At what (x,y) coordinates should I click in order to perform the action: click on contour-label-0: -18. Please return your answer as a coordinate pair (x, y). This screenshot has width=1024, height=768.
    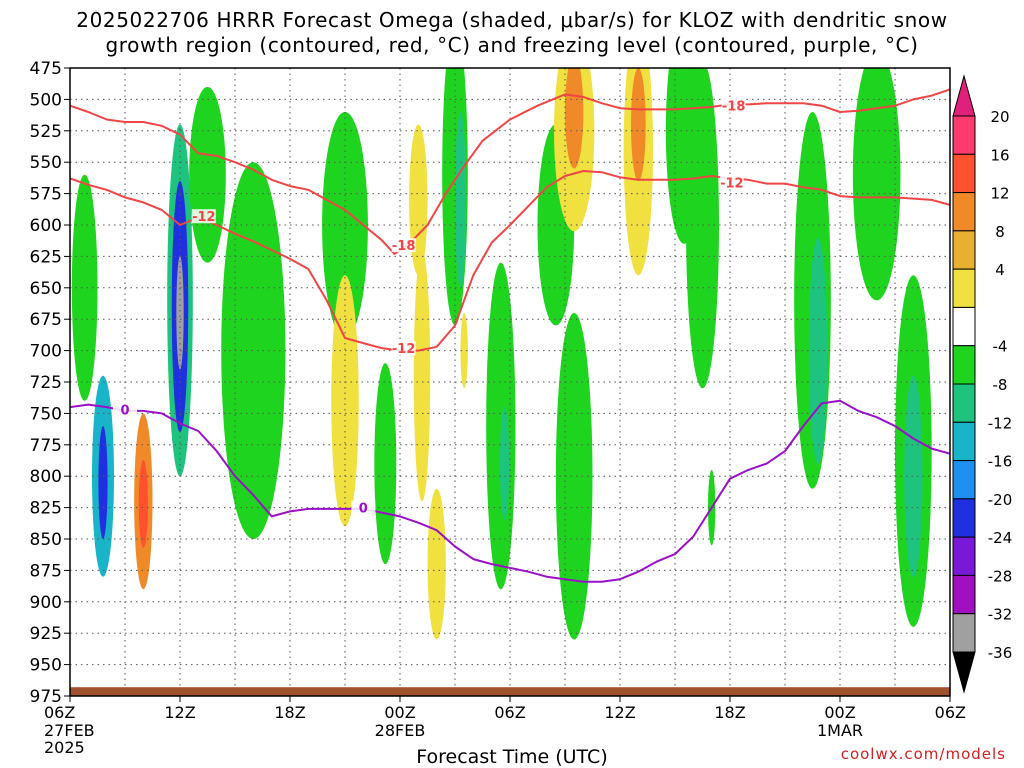
    Looking at the image, I should click on (734, 107).